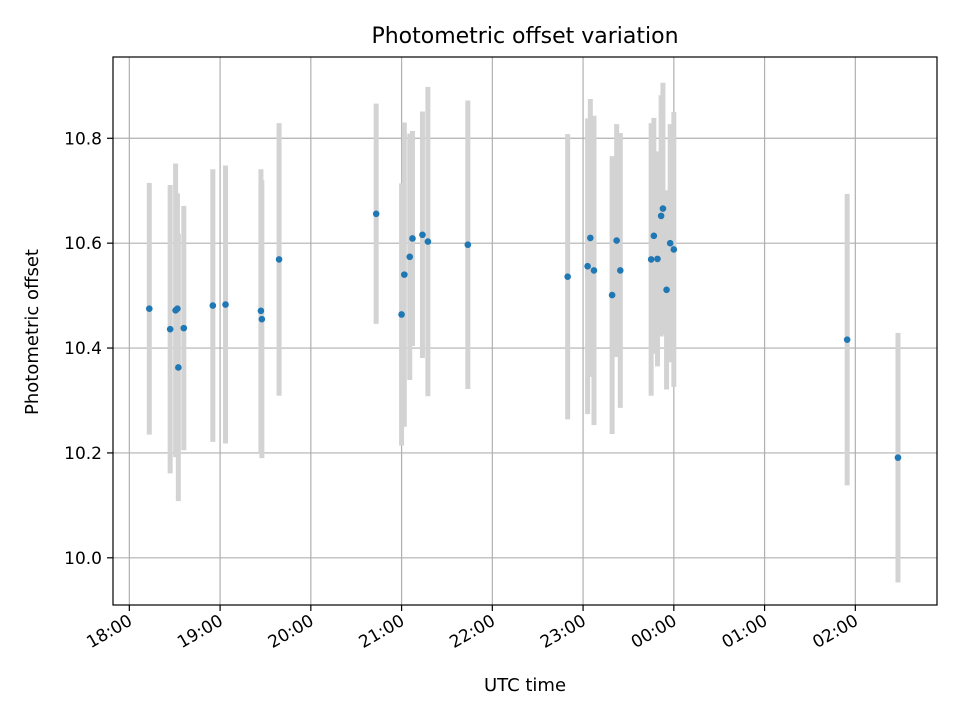  I want to click on y-tick-label: 10.4, so click(83, 349).